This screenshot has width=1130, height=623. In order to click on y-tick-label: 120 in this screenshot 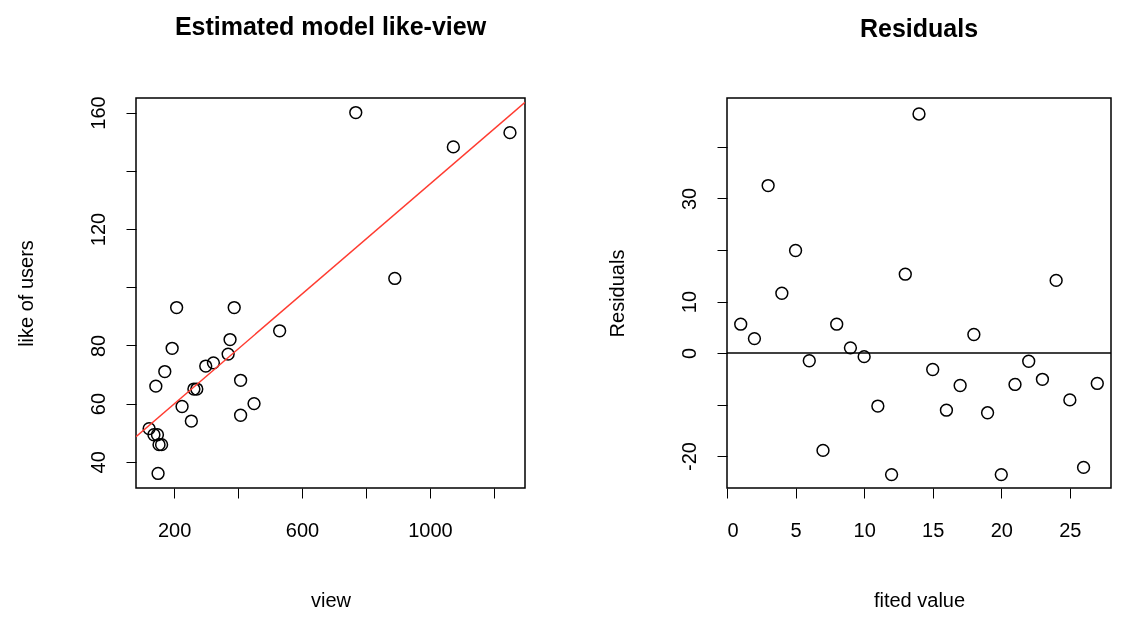, I will do `click(97, 229)`.